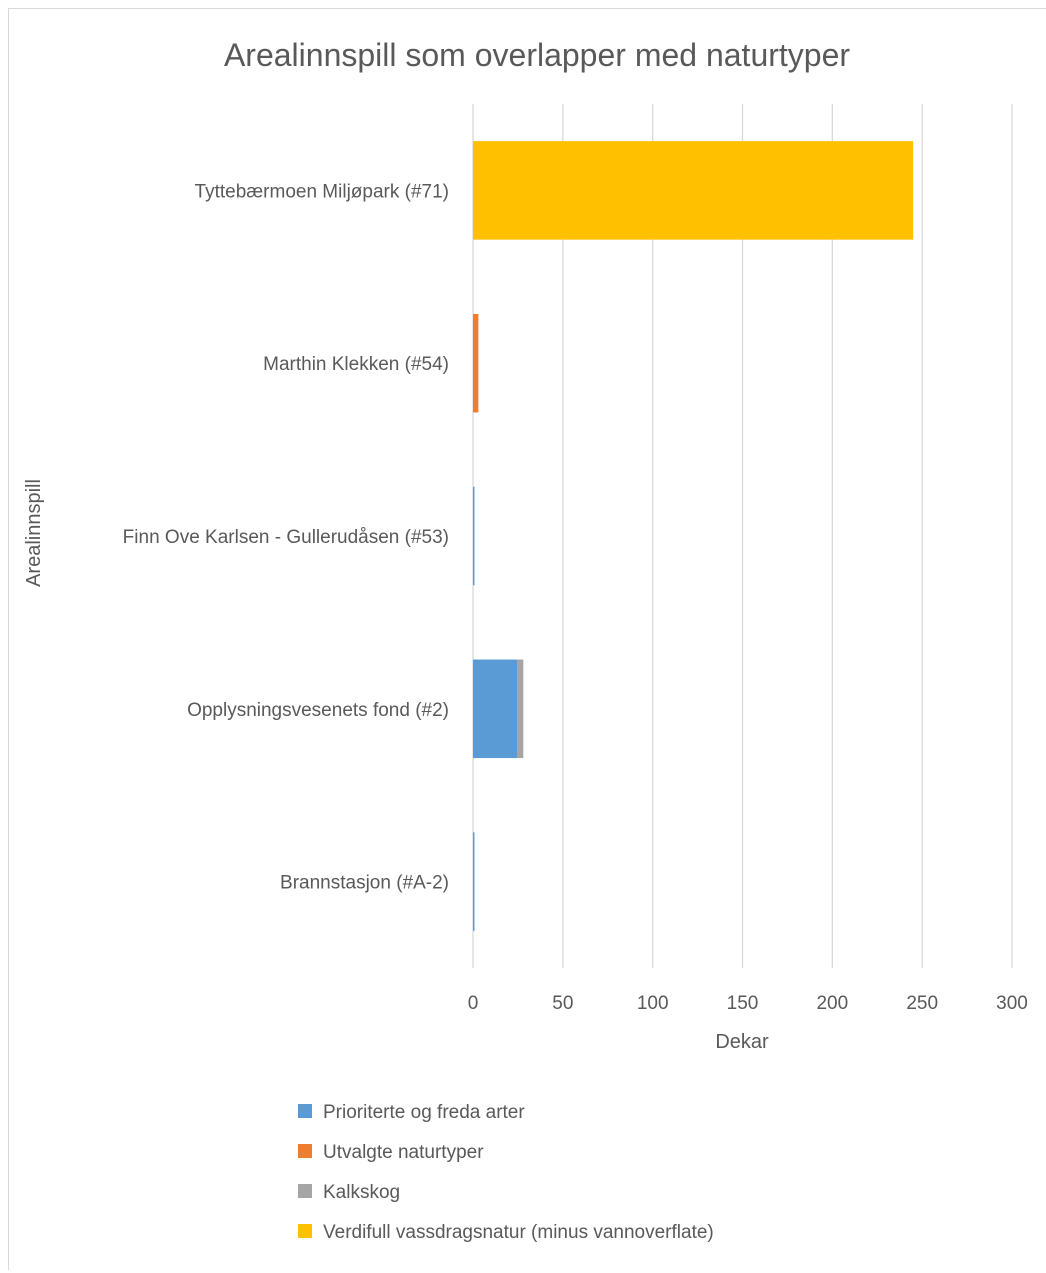  Describe the element at coordinates (361, 1192) in the screenshot. I see `legend-label: Kalkskog` at that location.